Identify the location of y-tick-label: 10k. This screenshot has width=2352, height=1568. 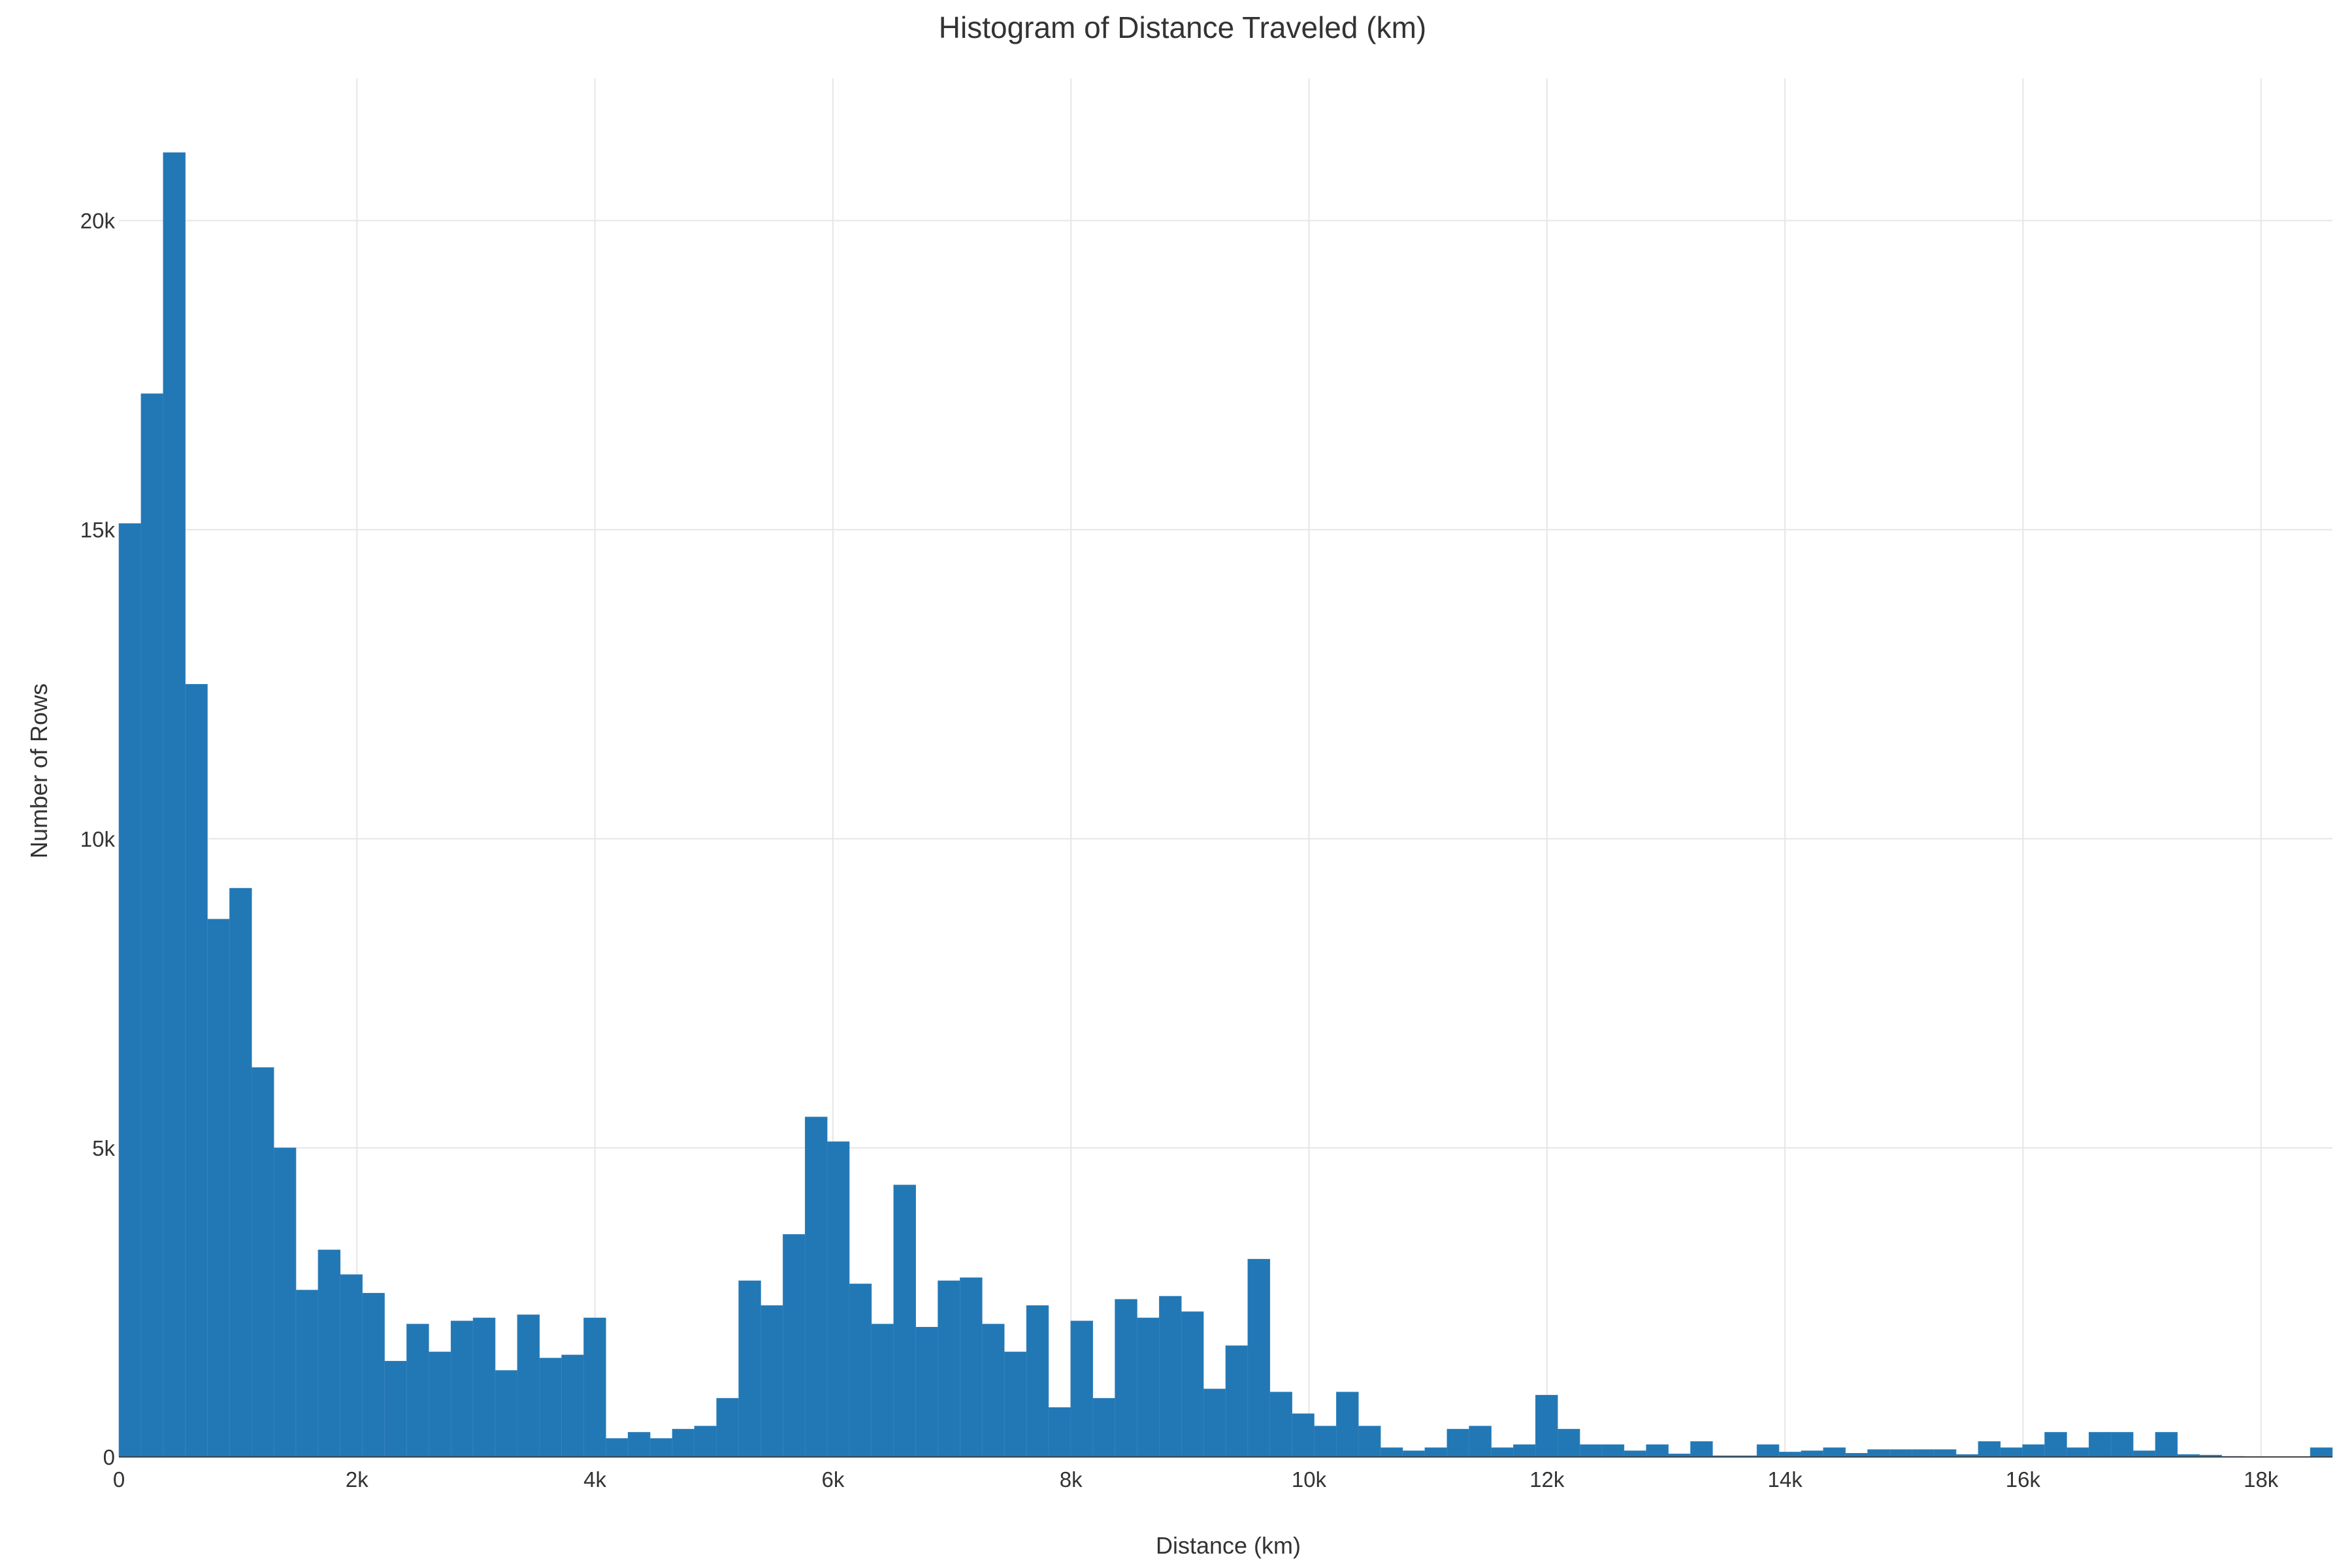
(98, 839).